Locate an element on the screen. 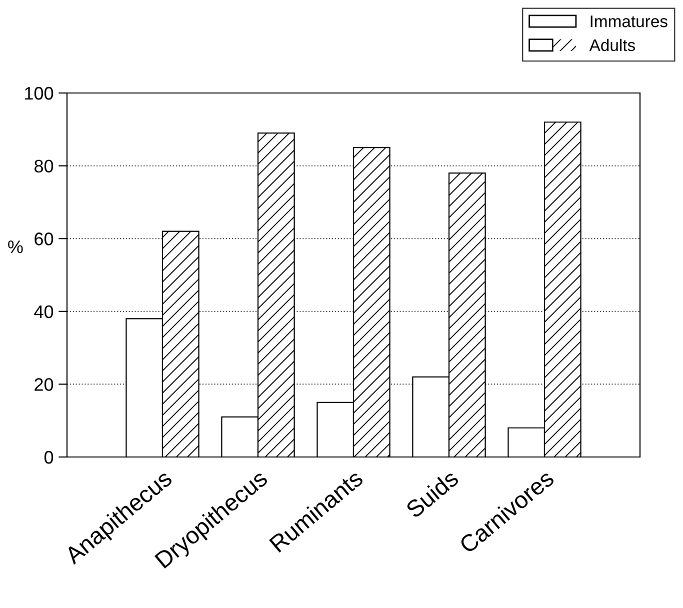  legend-label: Immatures is located at coordinates (629, 22).